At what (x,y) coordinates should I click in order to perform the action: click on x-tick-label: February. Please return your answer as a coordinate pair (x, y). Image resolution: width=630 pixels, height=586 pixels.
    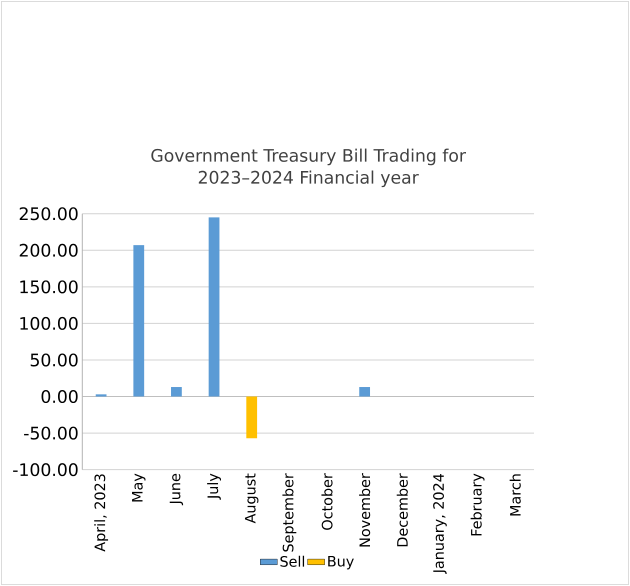
    Looking at the image, I should click on (477, 505).